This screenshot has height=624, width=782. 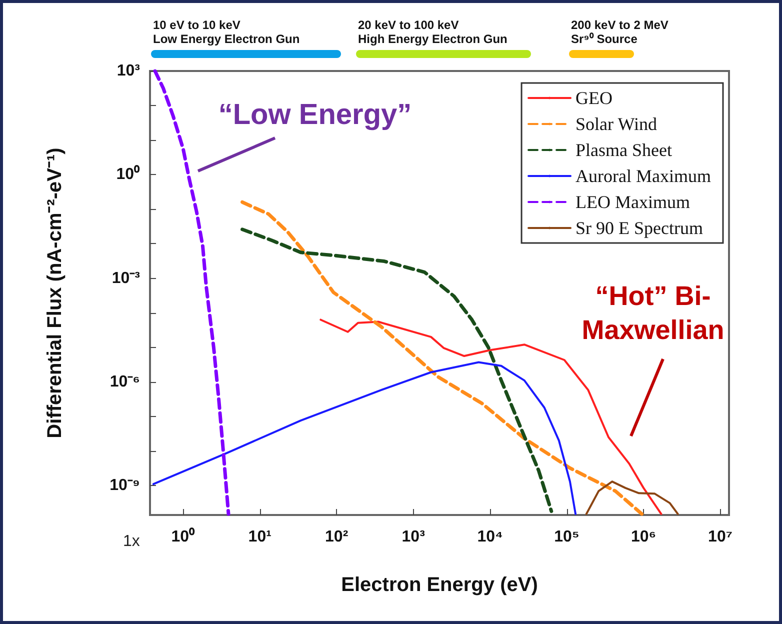 I want to click on legend-label: Solar Wind, so click(x=616, y=124).